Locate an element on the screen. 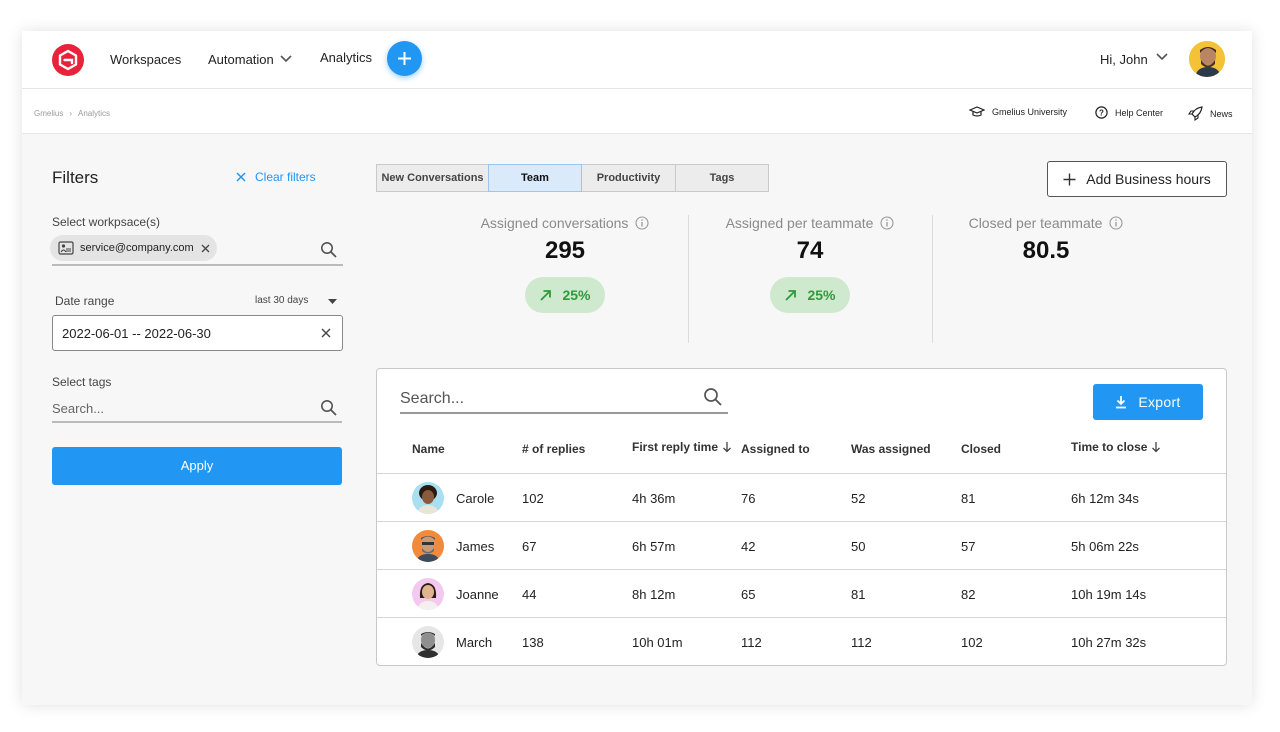 The image size is (1280, 732). column-header-was-assigned: Was assigned is located at coordinates (891, 449).